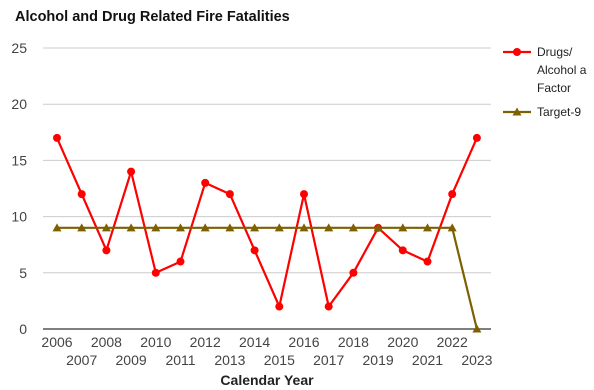  What do you see at coordinates (378, 360) in the screenshot?
I see `x-tick-label: 2019` at bounding box center [378, 360].